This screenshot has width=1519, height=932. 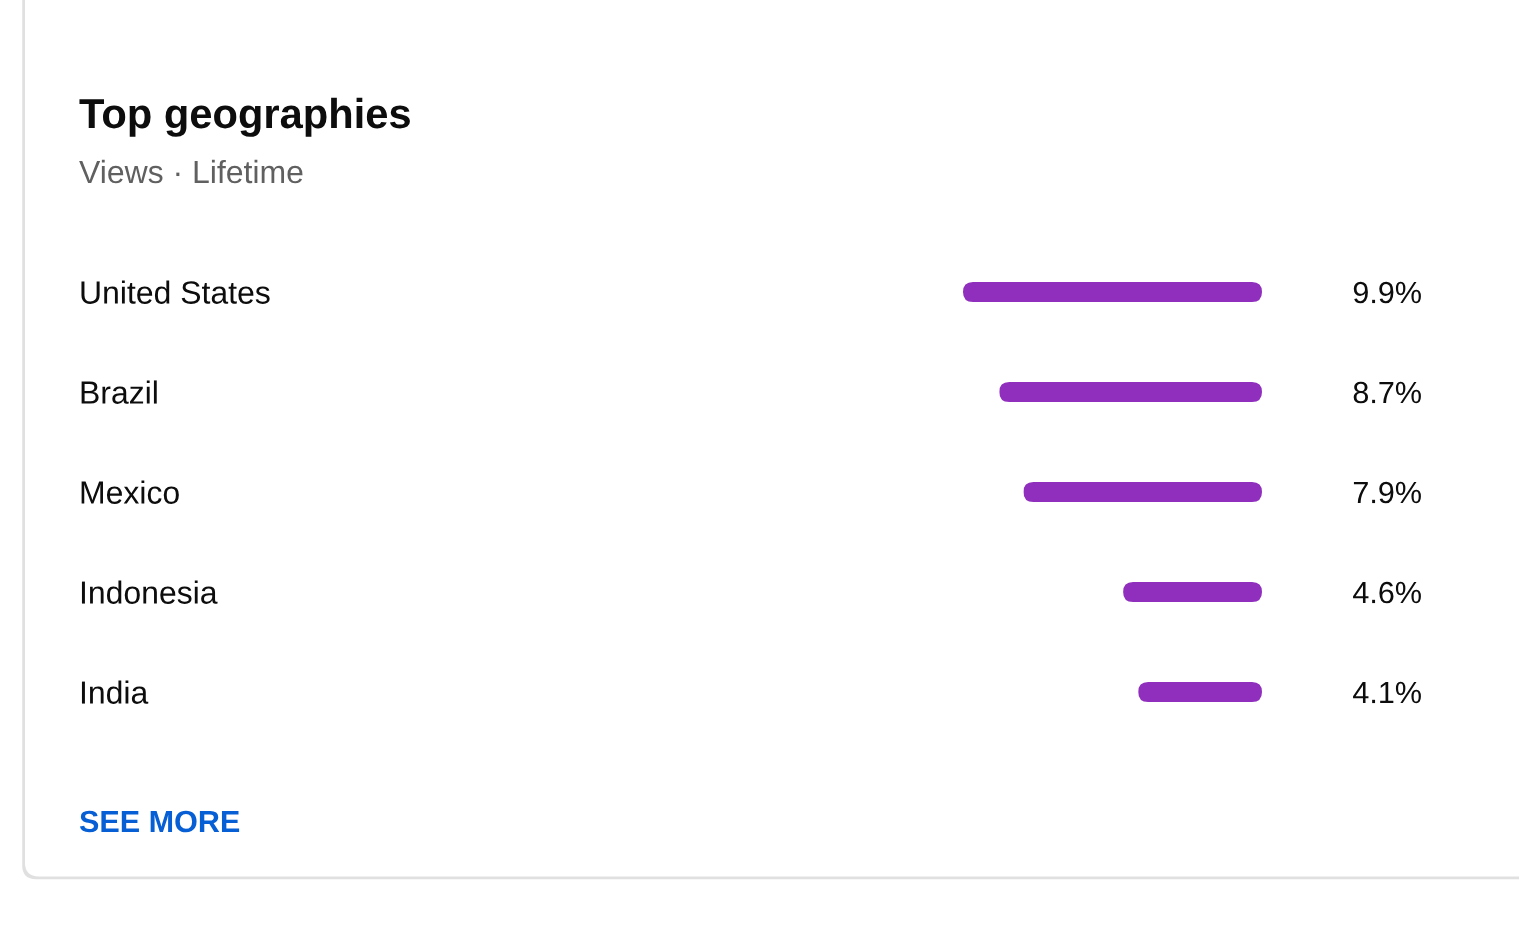 What do you see at coordinates (1387, 692) in the screenshot?
I see `data-label: 4.1%` at bounding box center [1387, 692].